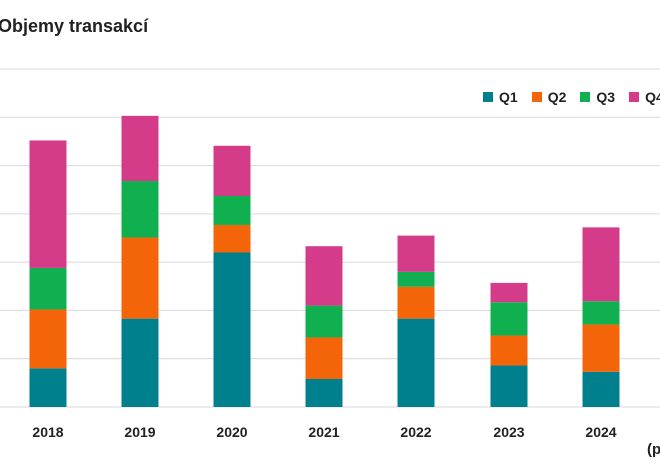 Image resolution: width=660 pixels, height=466 pixels. Describe the element at coordinates (634, 97) in the screenshot. I see `legend-swatch-q4` at that location.